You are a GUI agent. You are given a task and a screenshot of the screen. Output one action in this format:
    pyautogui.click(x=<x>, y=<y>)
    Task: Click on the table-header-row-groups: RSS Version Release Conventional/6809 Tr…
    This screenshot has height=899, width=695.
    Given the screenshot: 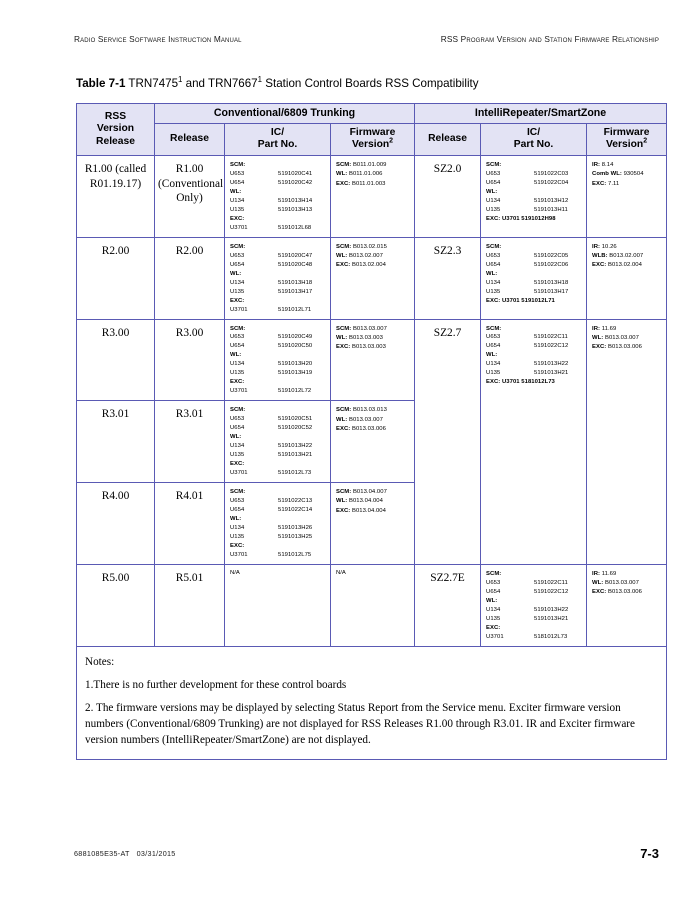 What is the action you would take?
    pyautogui.click(x=372, y=129)
    